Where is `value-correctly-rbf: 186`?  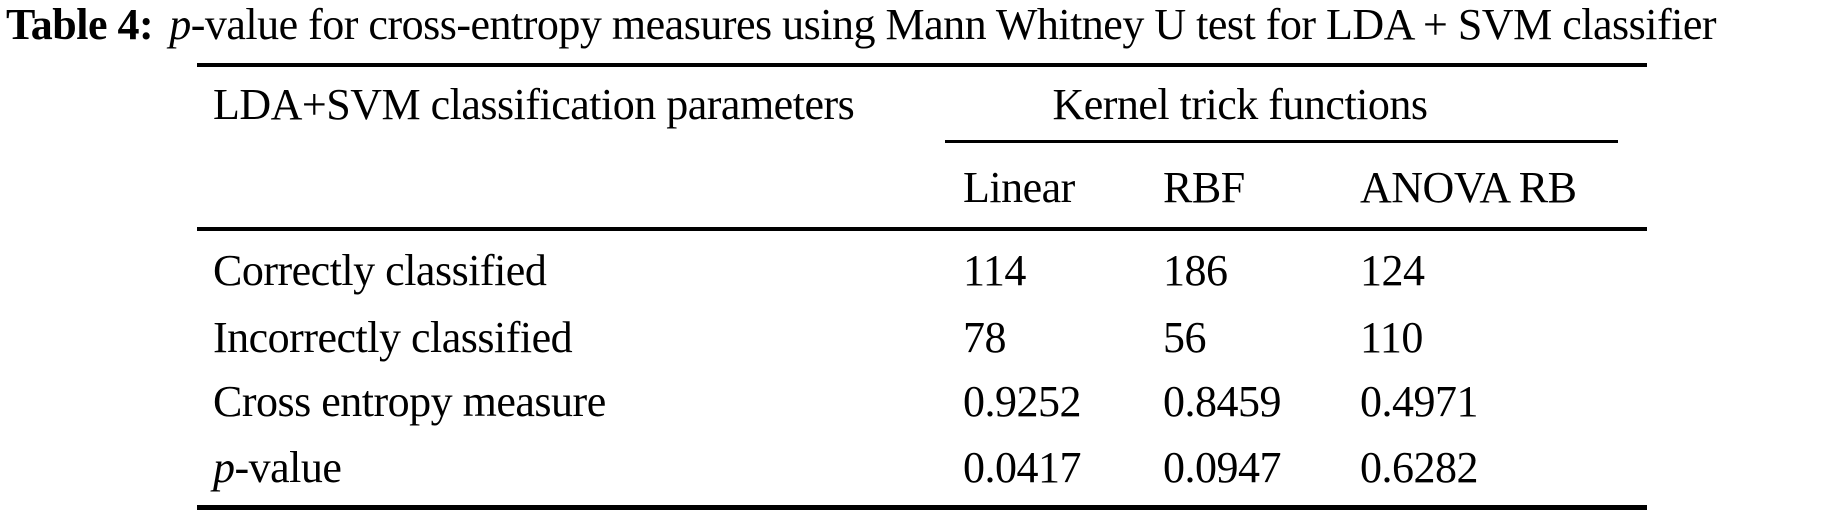 value-correctly-rbf: 186 is located at coordinates (1195, 270).